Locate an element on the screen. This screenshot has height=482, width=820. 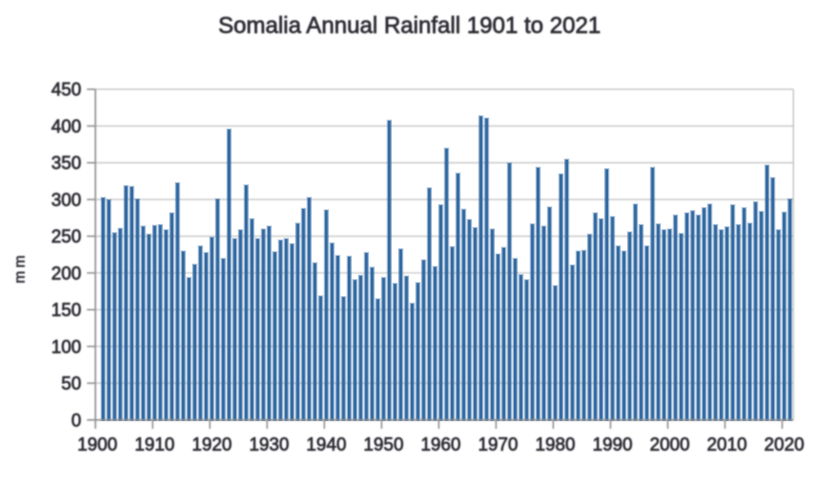
svg-text: 2000 is located at coordinates (670, 445).